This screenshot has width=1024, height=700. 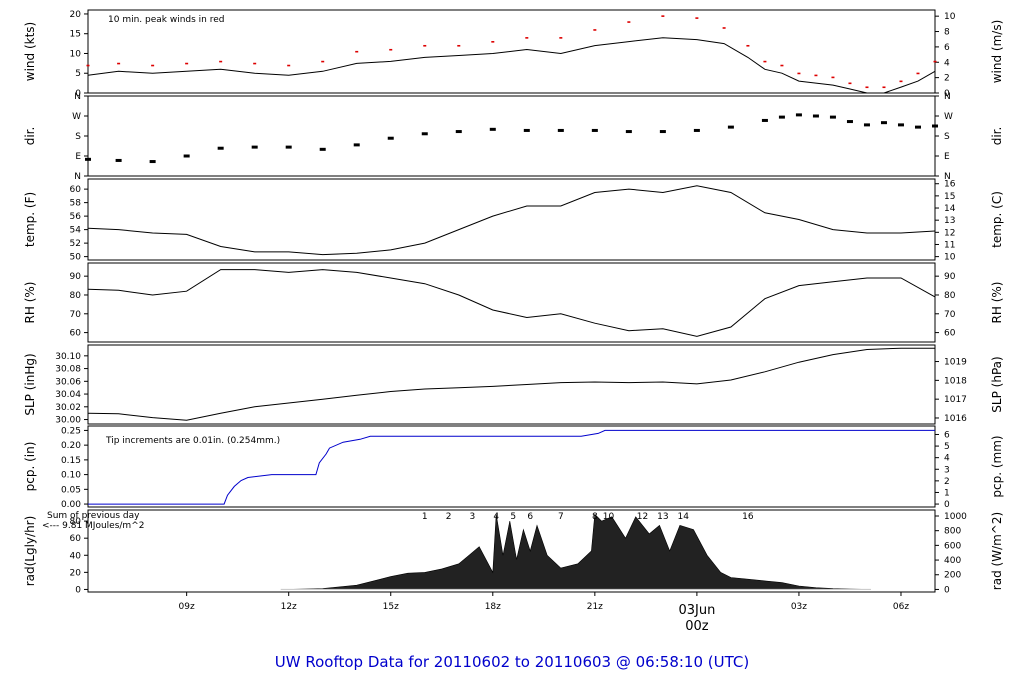 I want to click on temp-right-tick-label: 16, so click(x=950, y=185).